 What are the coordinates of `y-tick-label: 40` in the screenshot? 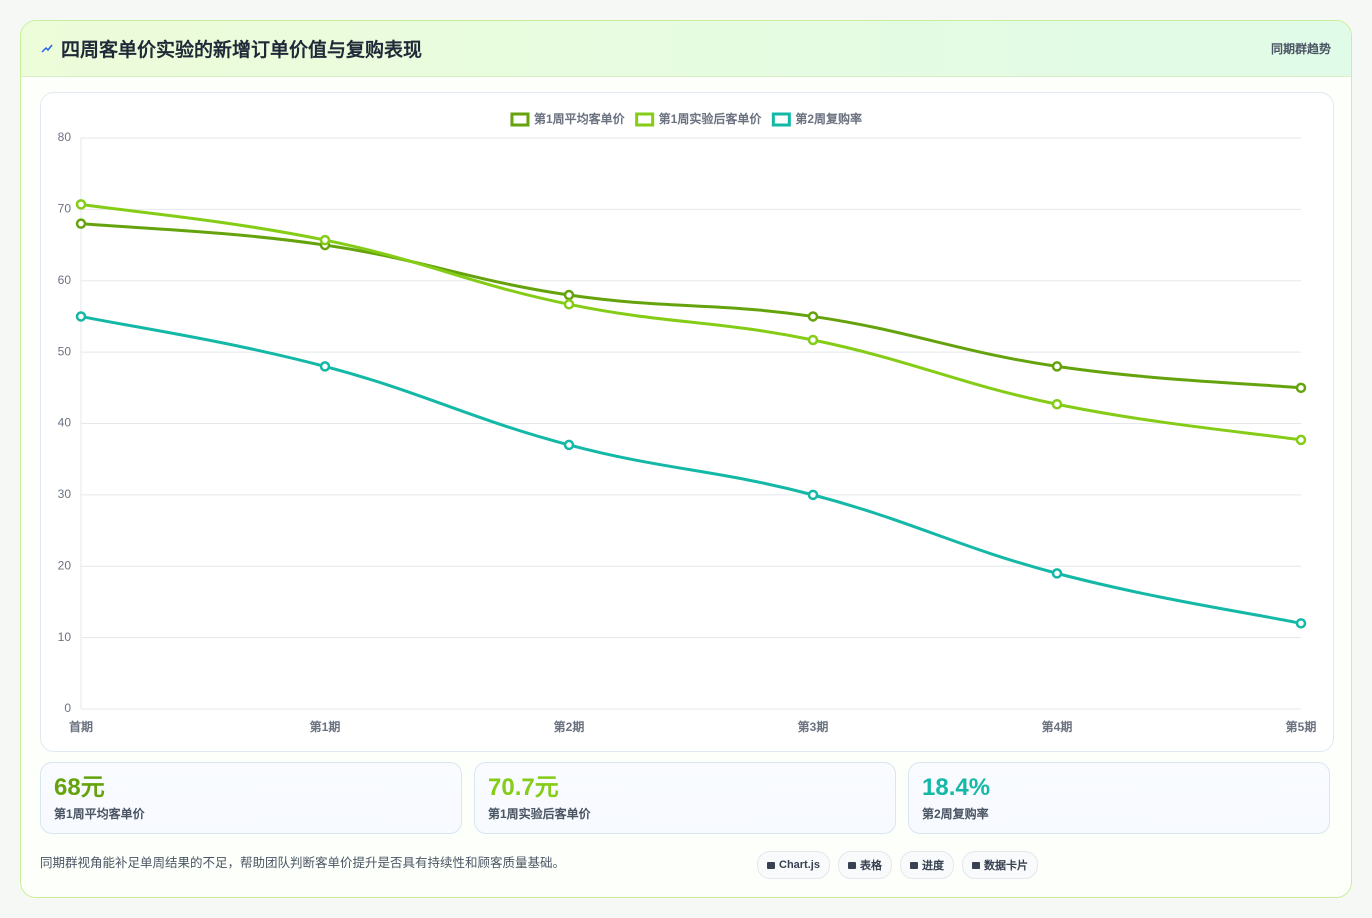 It's located at (65, 423).